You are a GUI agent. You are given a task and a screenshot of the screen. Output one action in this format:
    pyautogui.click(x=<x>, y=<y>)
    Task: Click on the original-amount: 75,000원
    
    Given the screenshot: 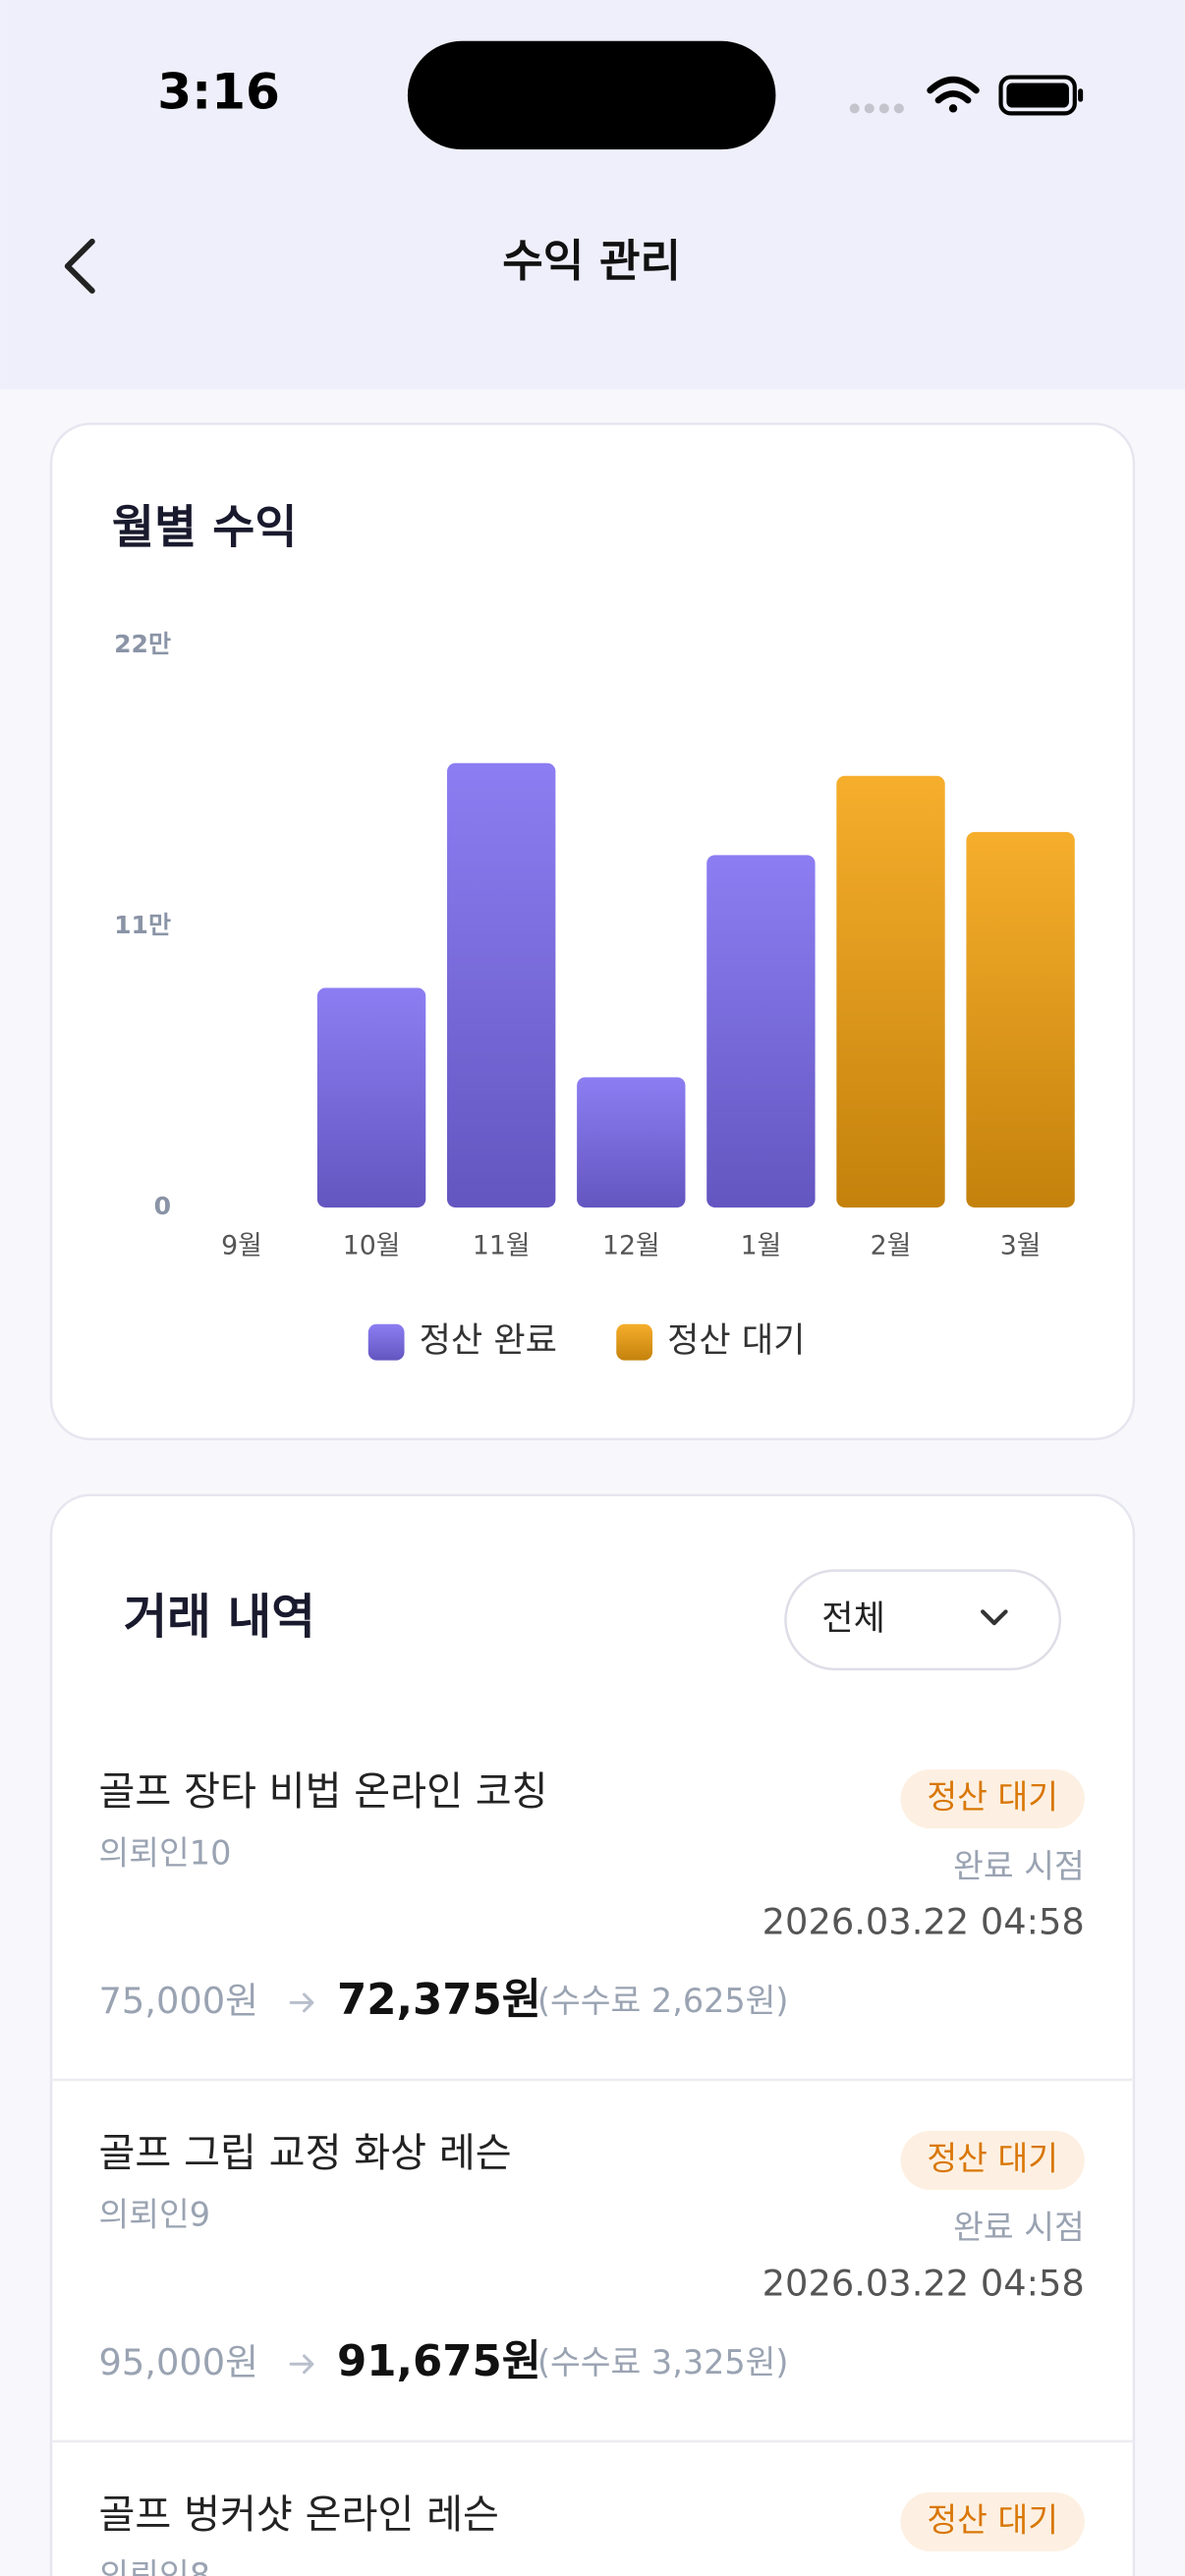 What is the action you would take?
    pyautogui.click(x=179, y=2001)
    